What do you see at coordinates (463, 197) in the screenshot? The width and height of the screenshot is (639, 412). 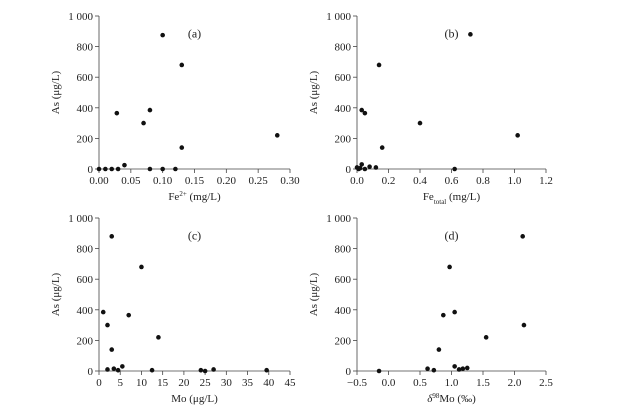 I see `panel-b-x-axis-label-part: (mg/L)` at bounding box center [463, 197].